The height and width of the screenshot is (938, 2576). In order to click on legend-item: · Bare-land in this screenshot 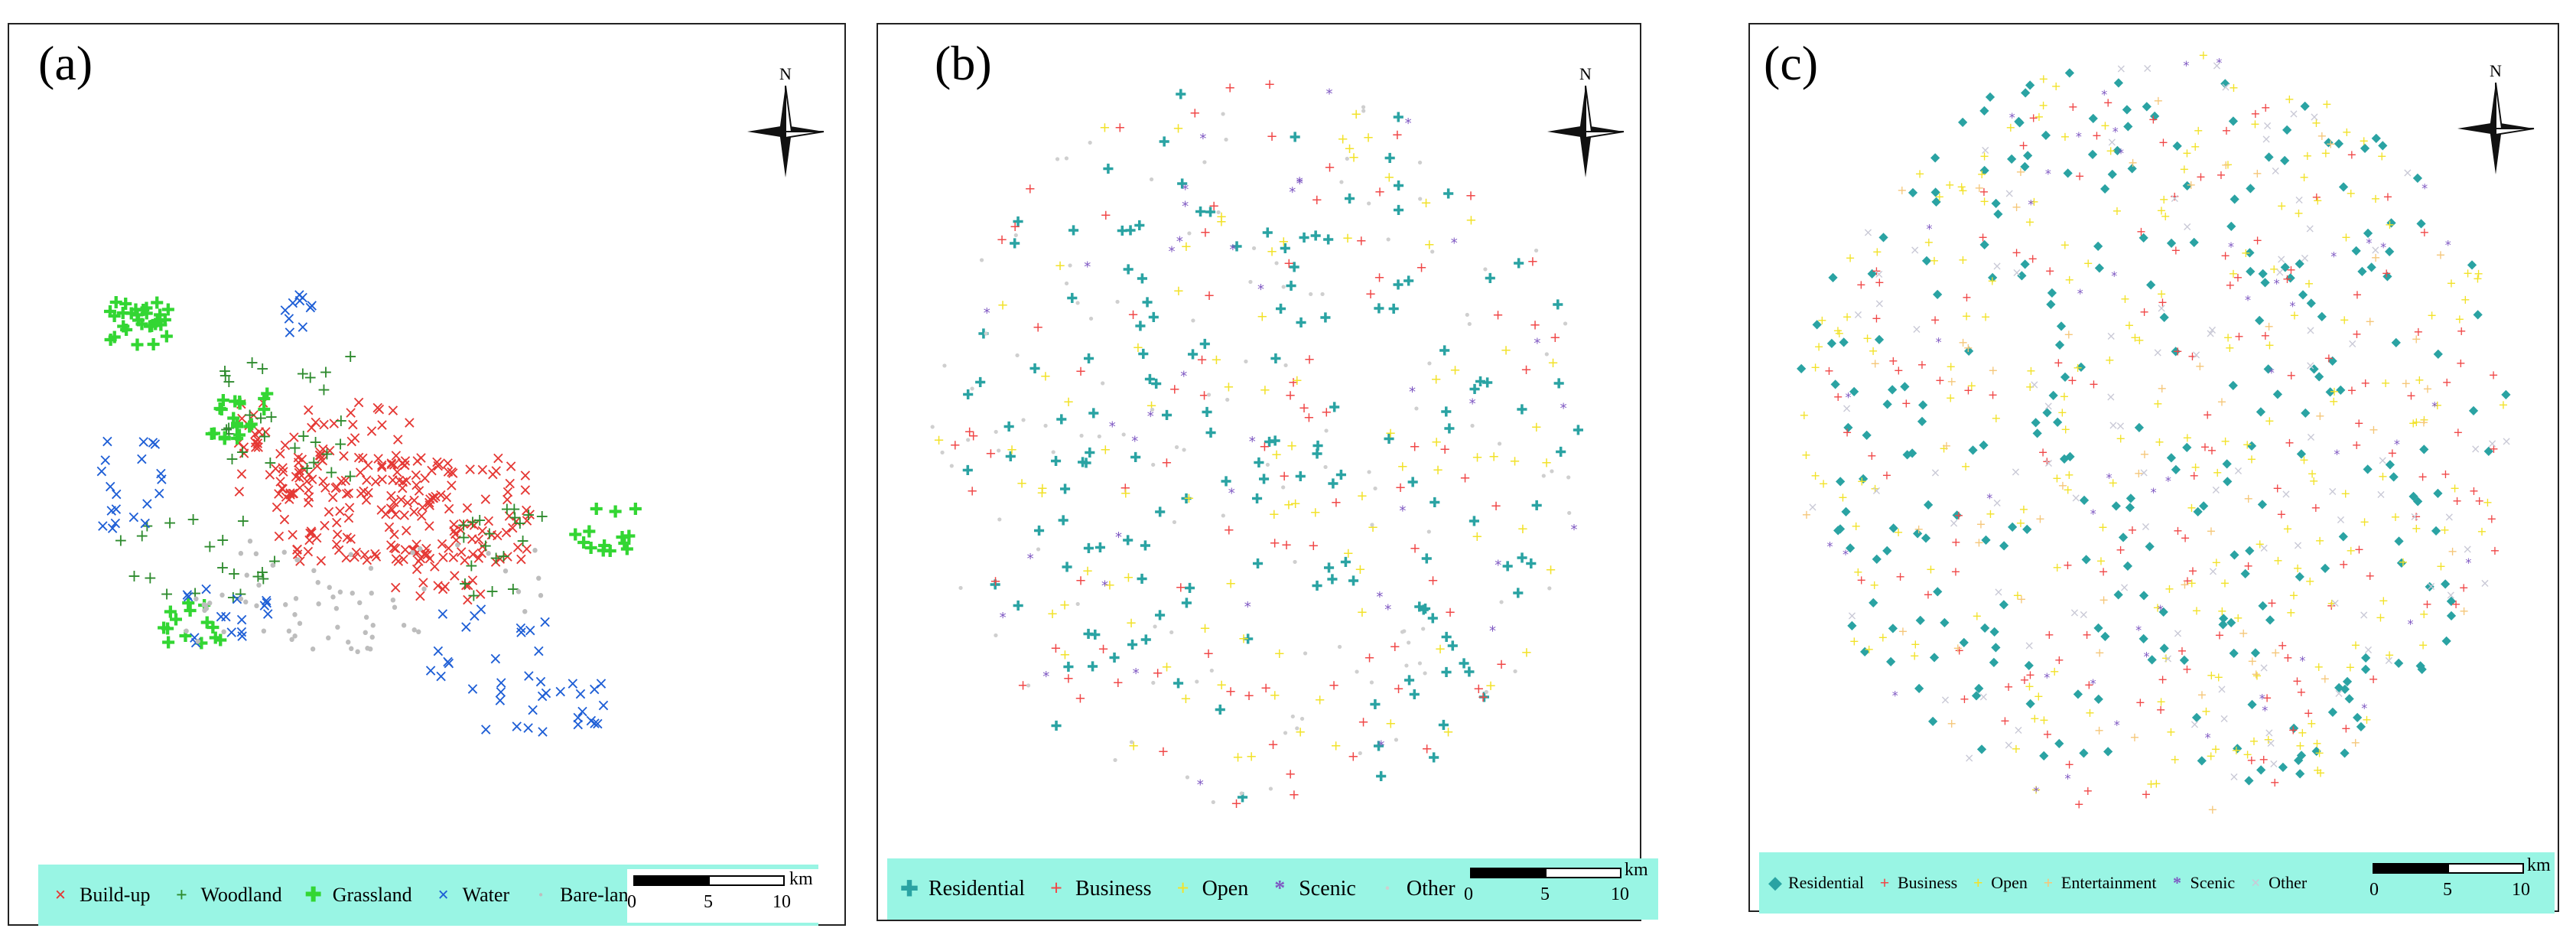, I will do `click(584, 895)`.